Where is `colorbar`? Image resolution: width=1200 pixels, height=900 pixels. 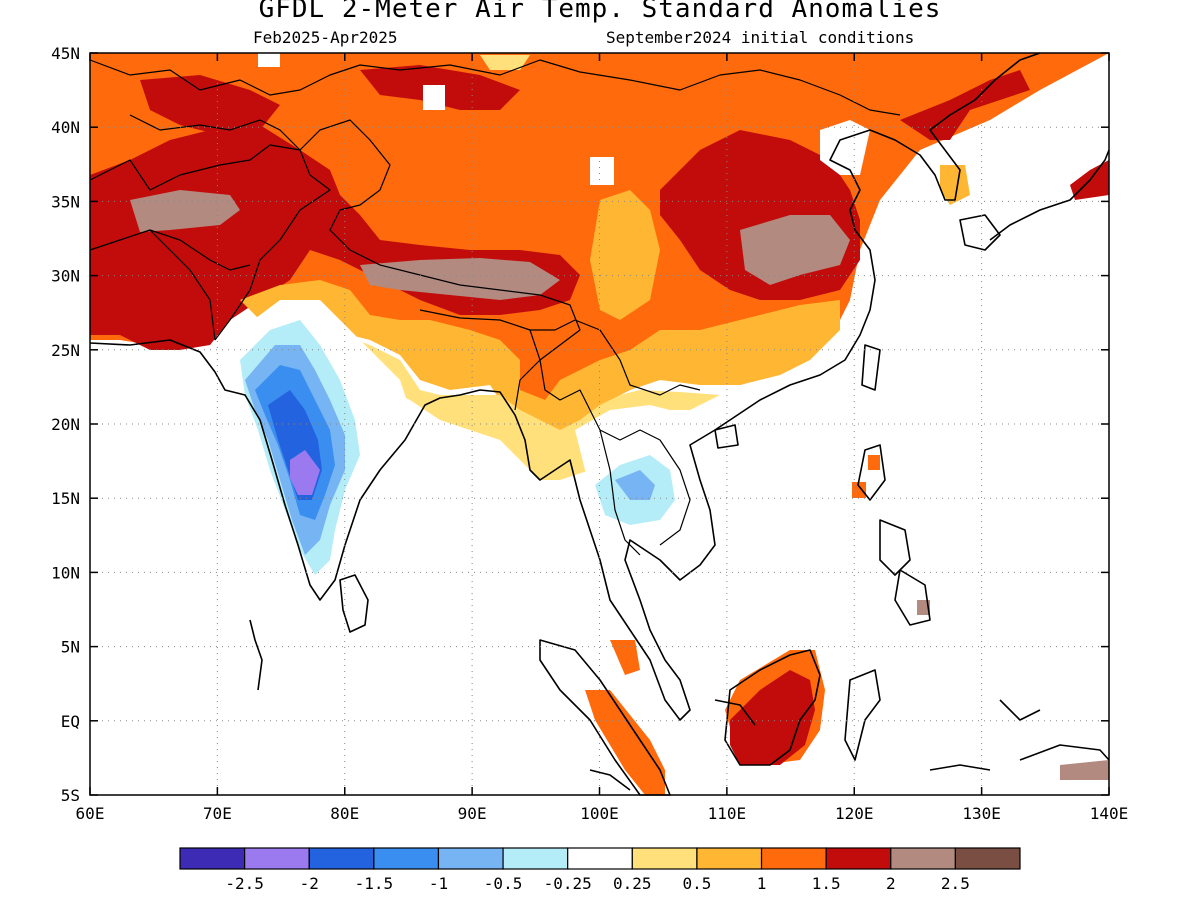 colorbar is located at coordinates (600, 858).